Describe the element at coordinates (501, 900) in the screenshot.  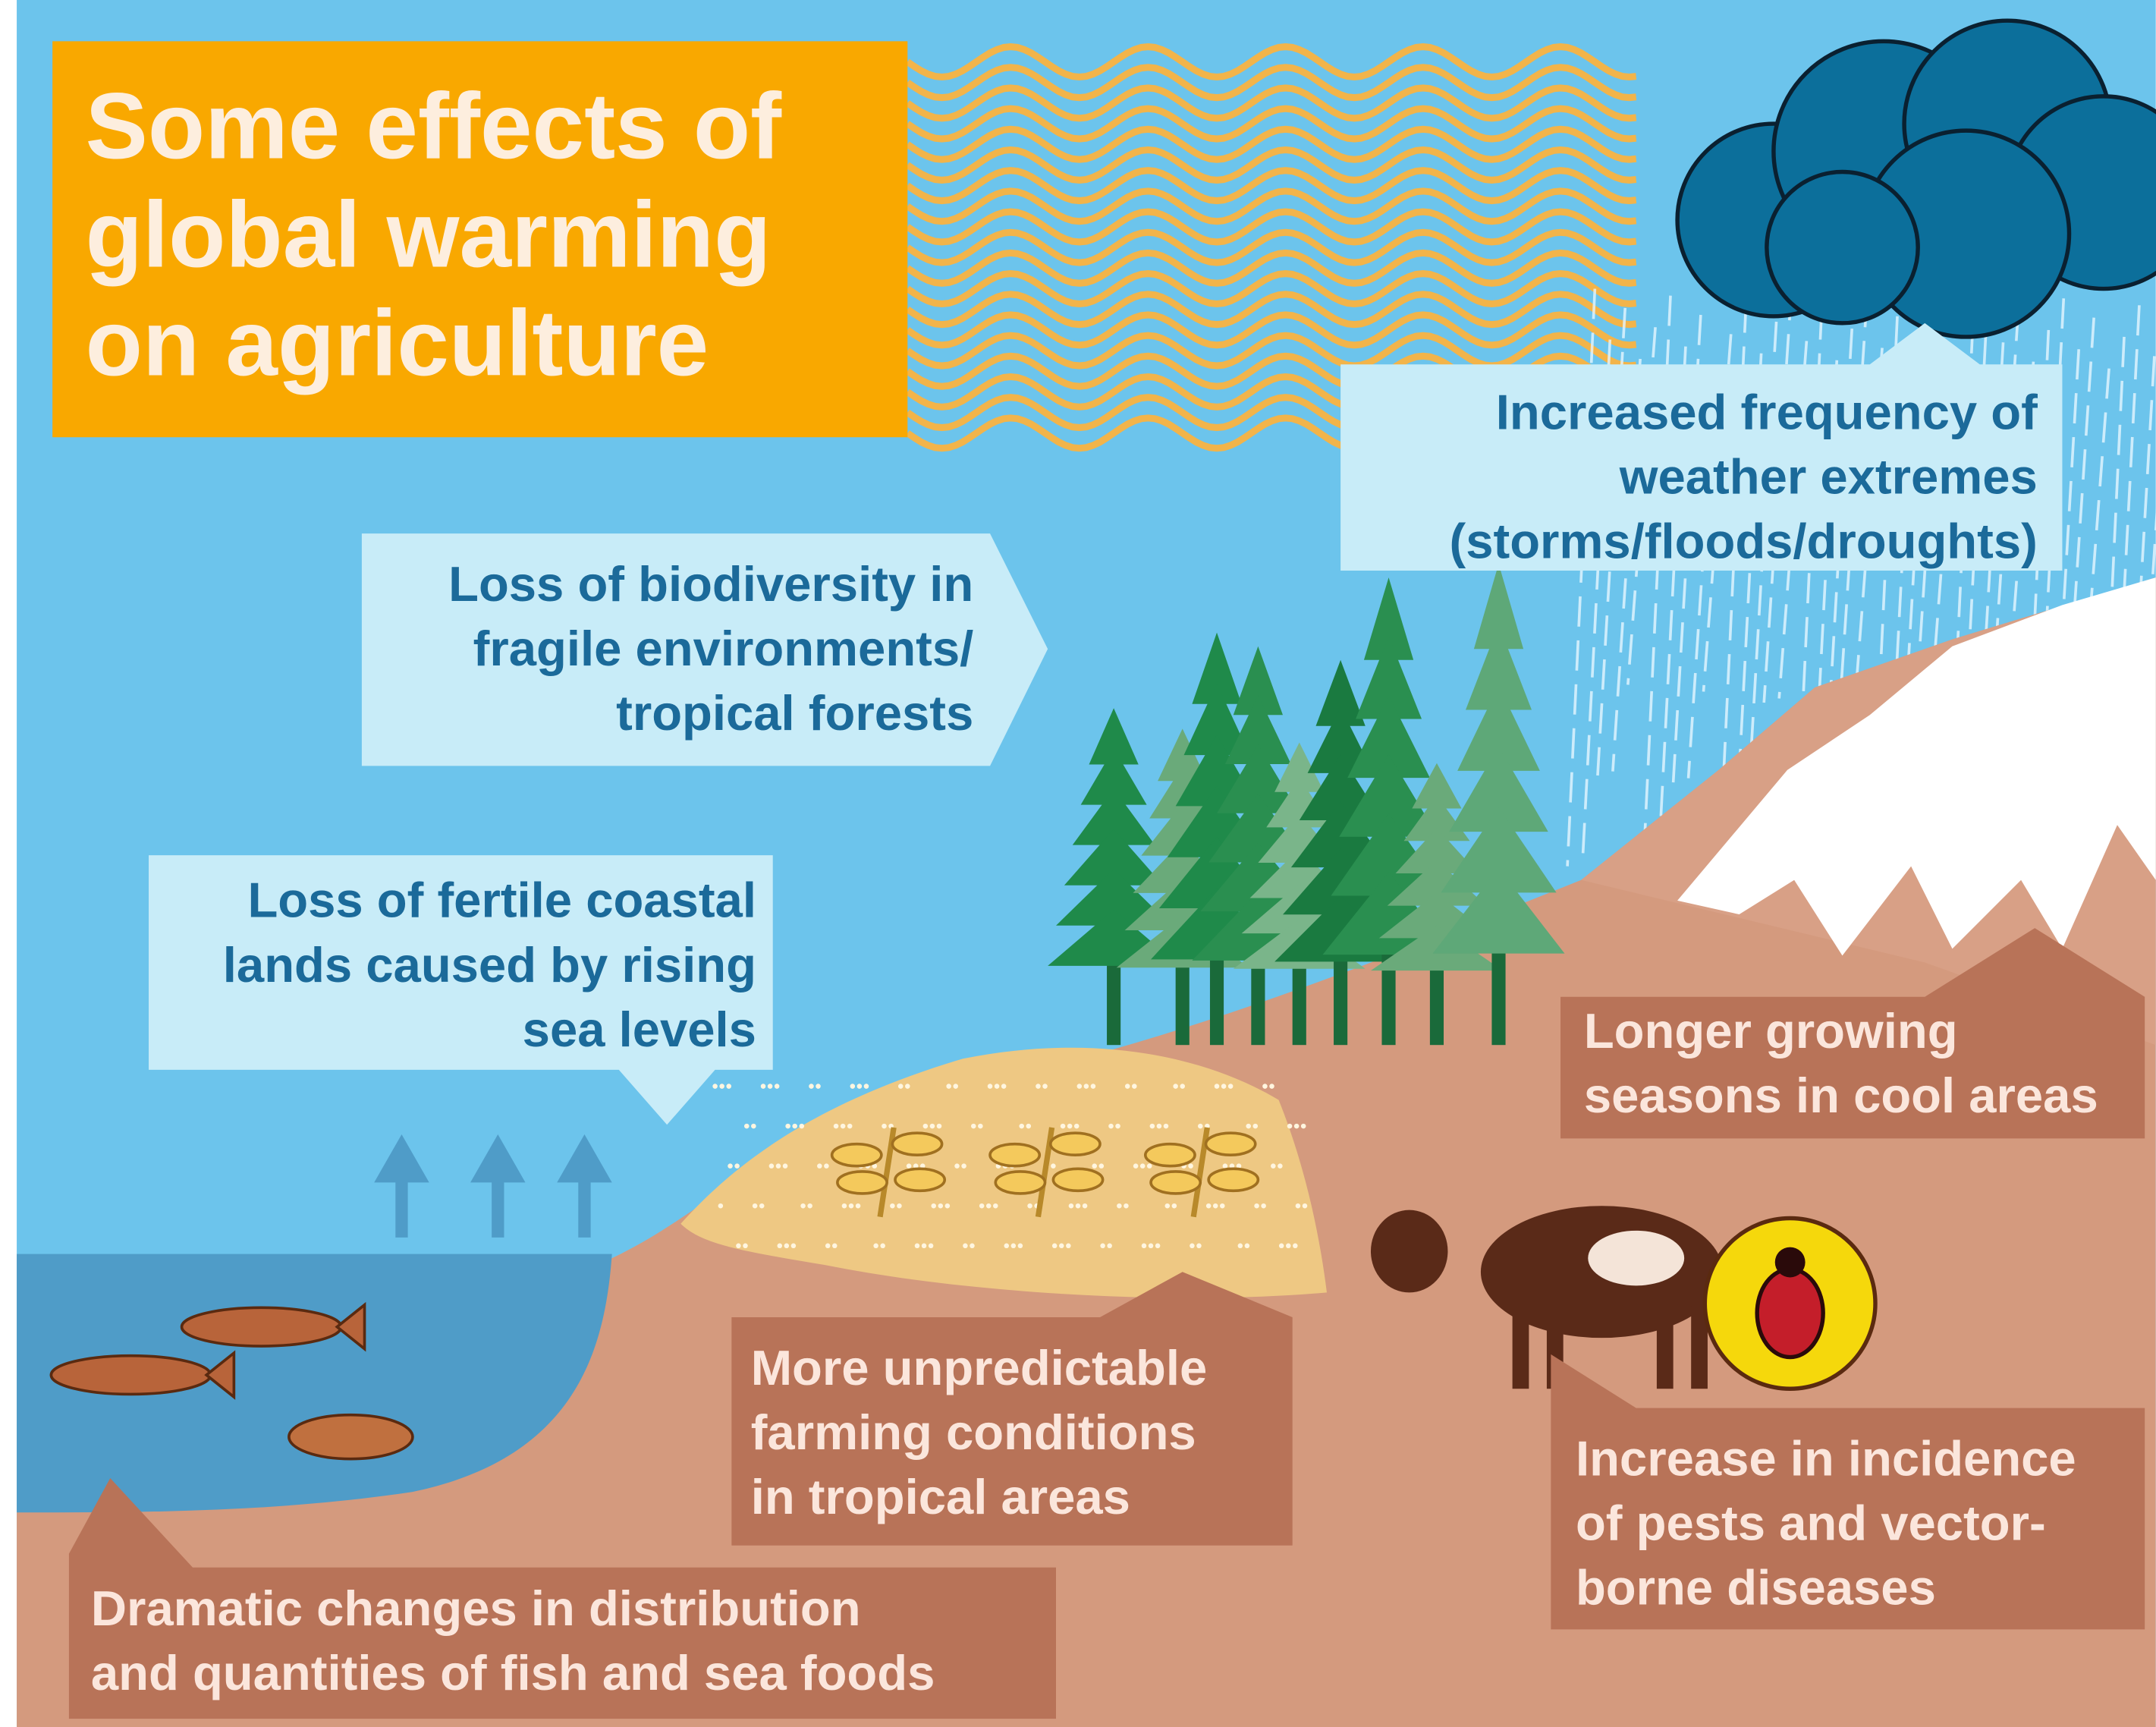
I see `text-line: Loss of fertile coastal` at that location.